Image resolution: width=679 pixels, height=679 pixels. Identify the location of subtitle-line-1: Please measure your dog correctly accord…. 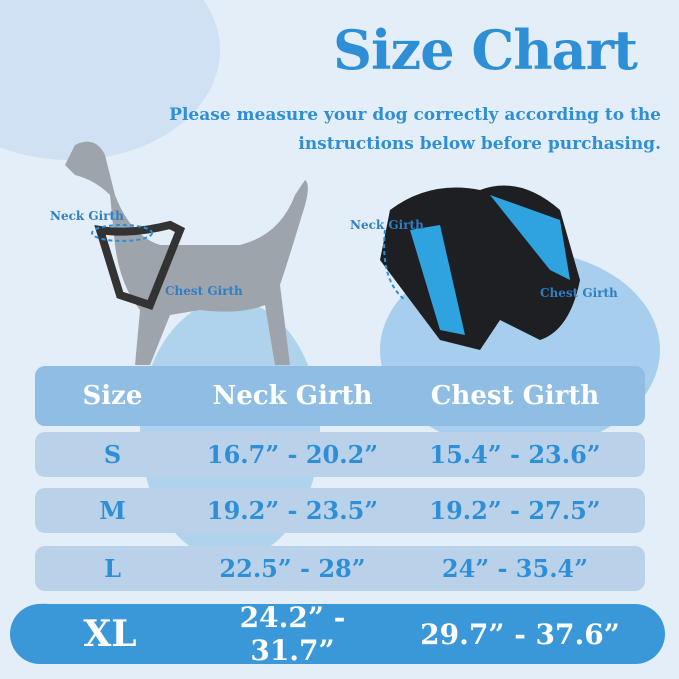
(415, 115).